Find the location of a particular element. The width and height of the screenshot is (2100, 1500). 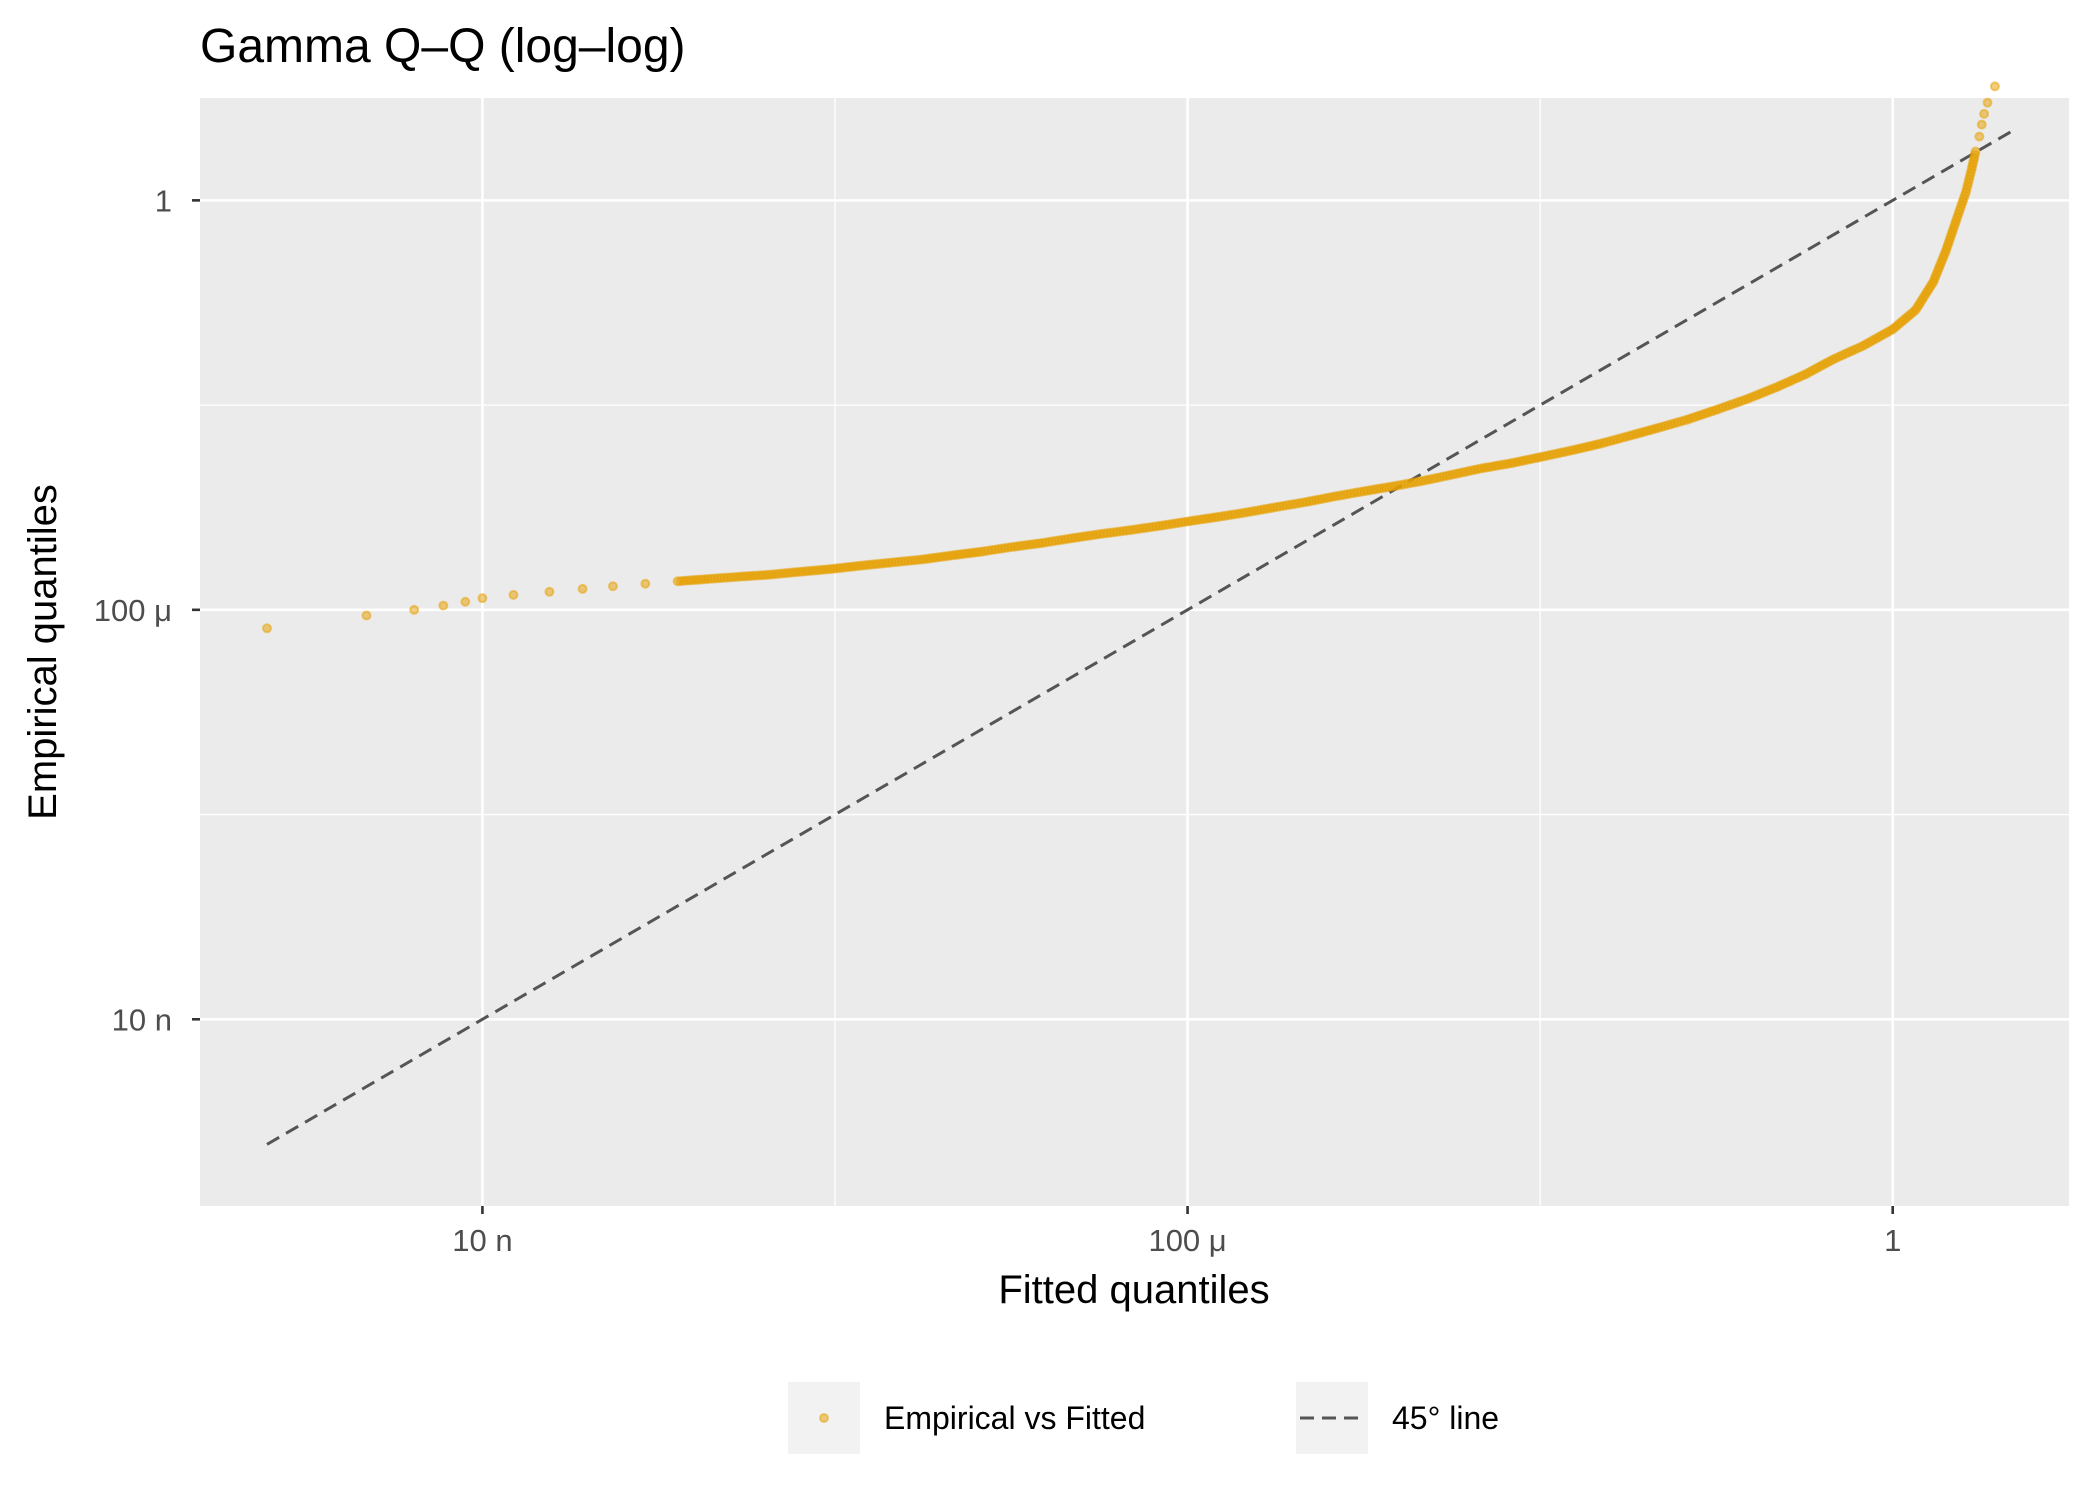

x-tick-label: 1 is located at coordinates (1892, 1240).